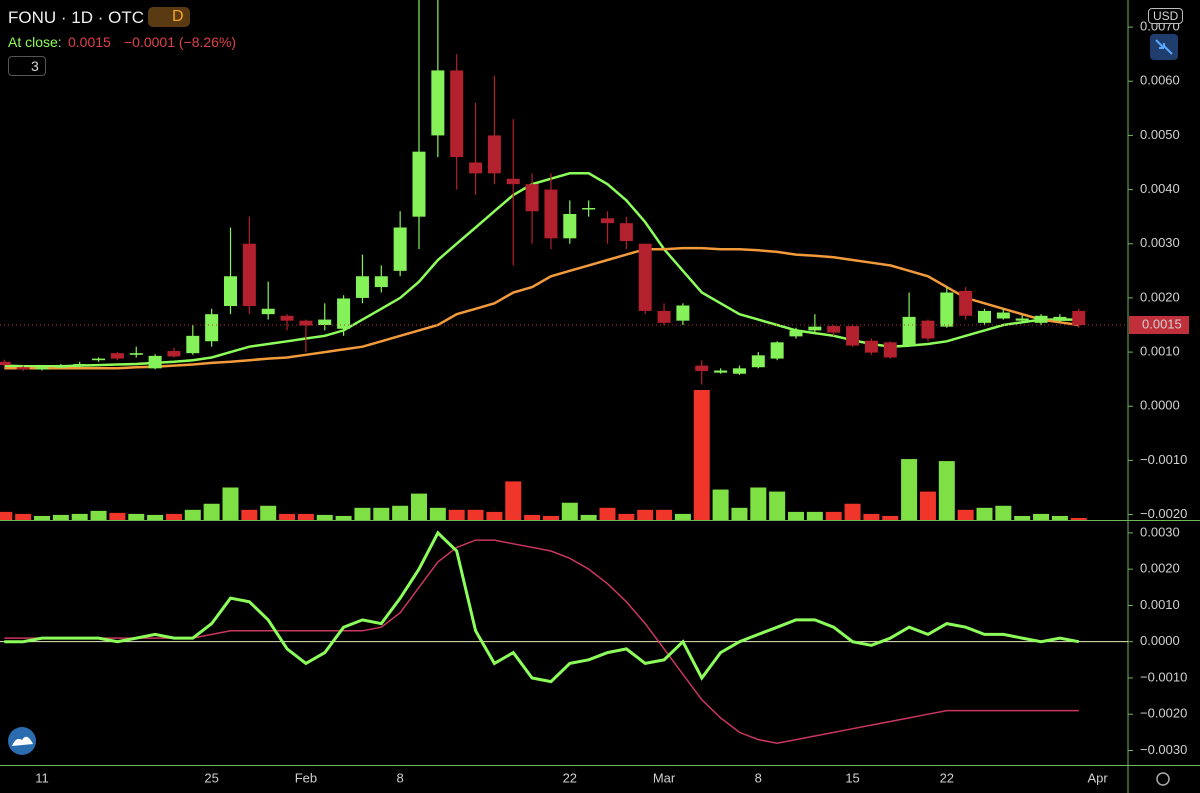 This screenshot has width=1200, height=793. Describe the element at coordinates (1163, 749) in the screenshot. I see `y-tick-label: −0.0030` at that location.